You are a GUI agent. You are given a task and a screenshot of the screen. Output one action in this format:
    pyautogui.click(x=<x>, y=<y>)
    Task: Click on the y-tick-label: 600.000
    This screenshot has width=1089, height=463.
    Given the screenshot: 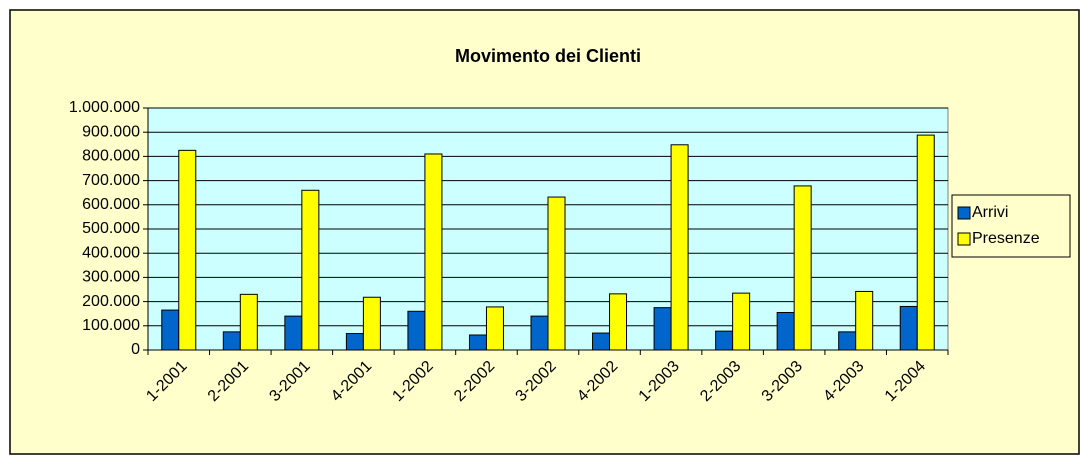 What is the action you would take?
    pyautogui.click(x=111, y=204)
    